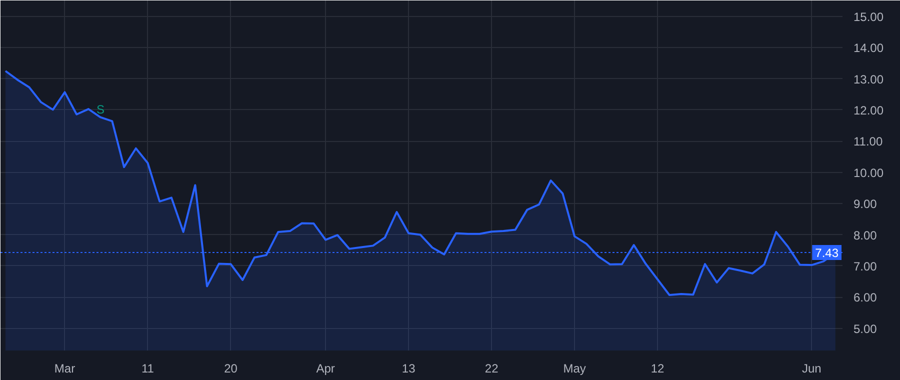 The image size is (900, 380). I want to click on x-tick-label: 22, so click(491, 369).